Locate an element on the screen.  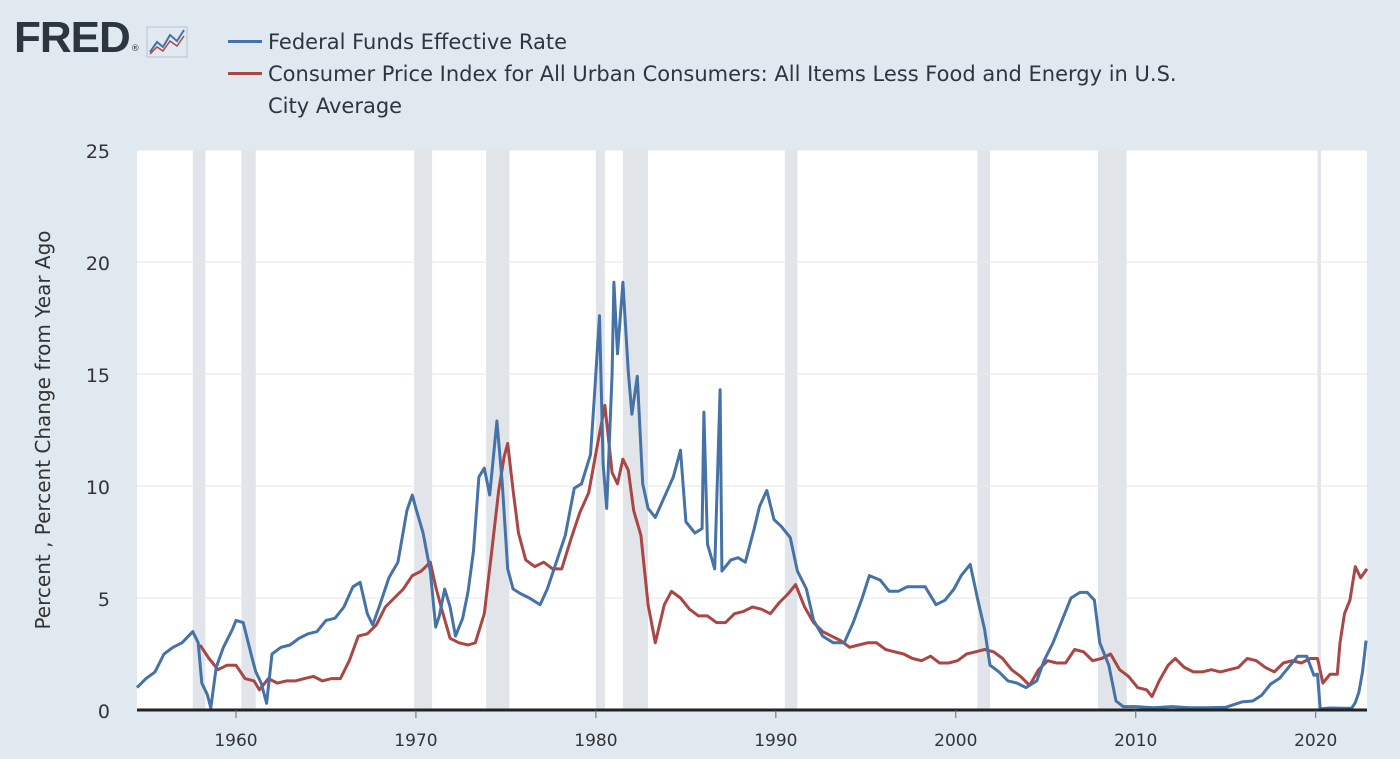
y-axis-label: Percent , Percent Change from Year Ago is located at coordinates (43, 429).